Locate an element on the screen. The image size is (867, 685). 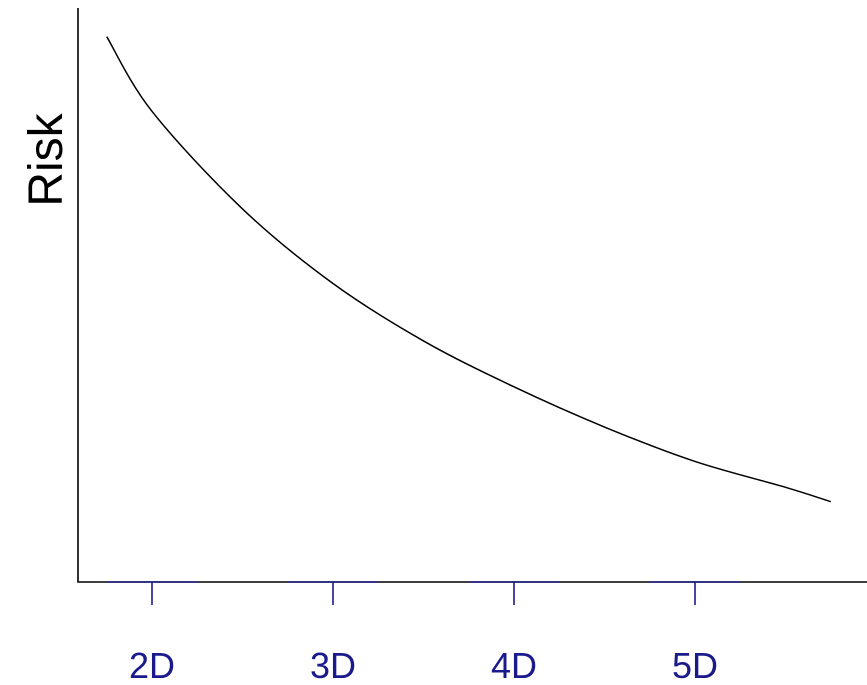
x-tick-label: 3D is located at coordinates (333, 665).